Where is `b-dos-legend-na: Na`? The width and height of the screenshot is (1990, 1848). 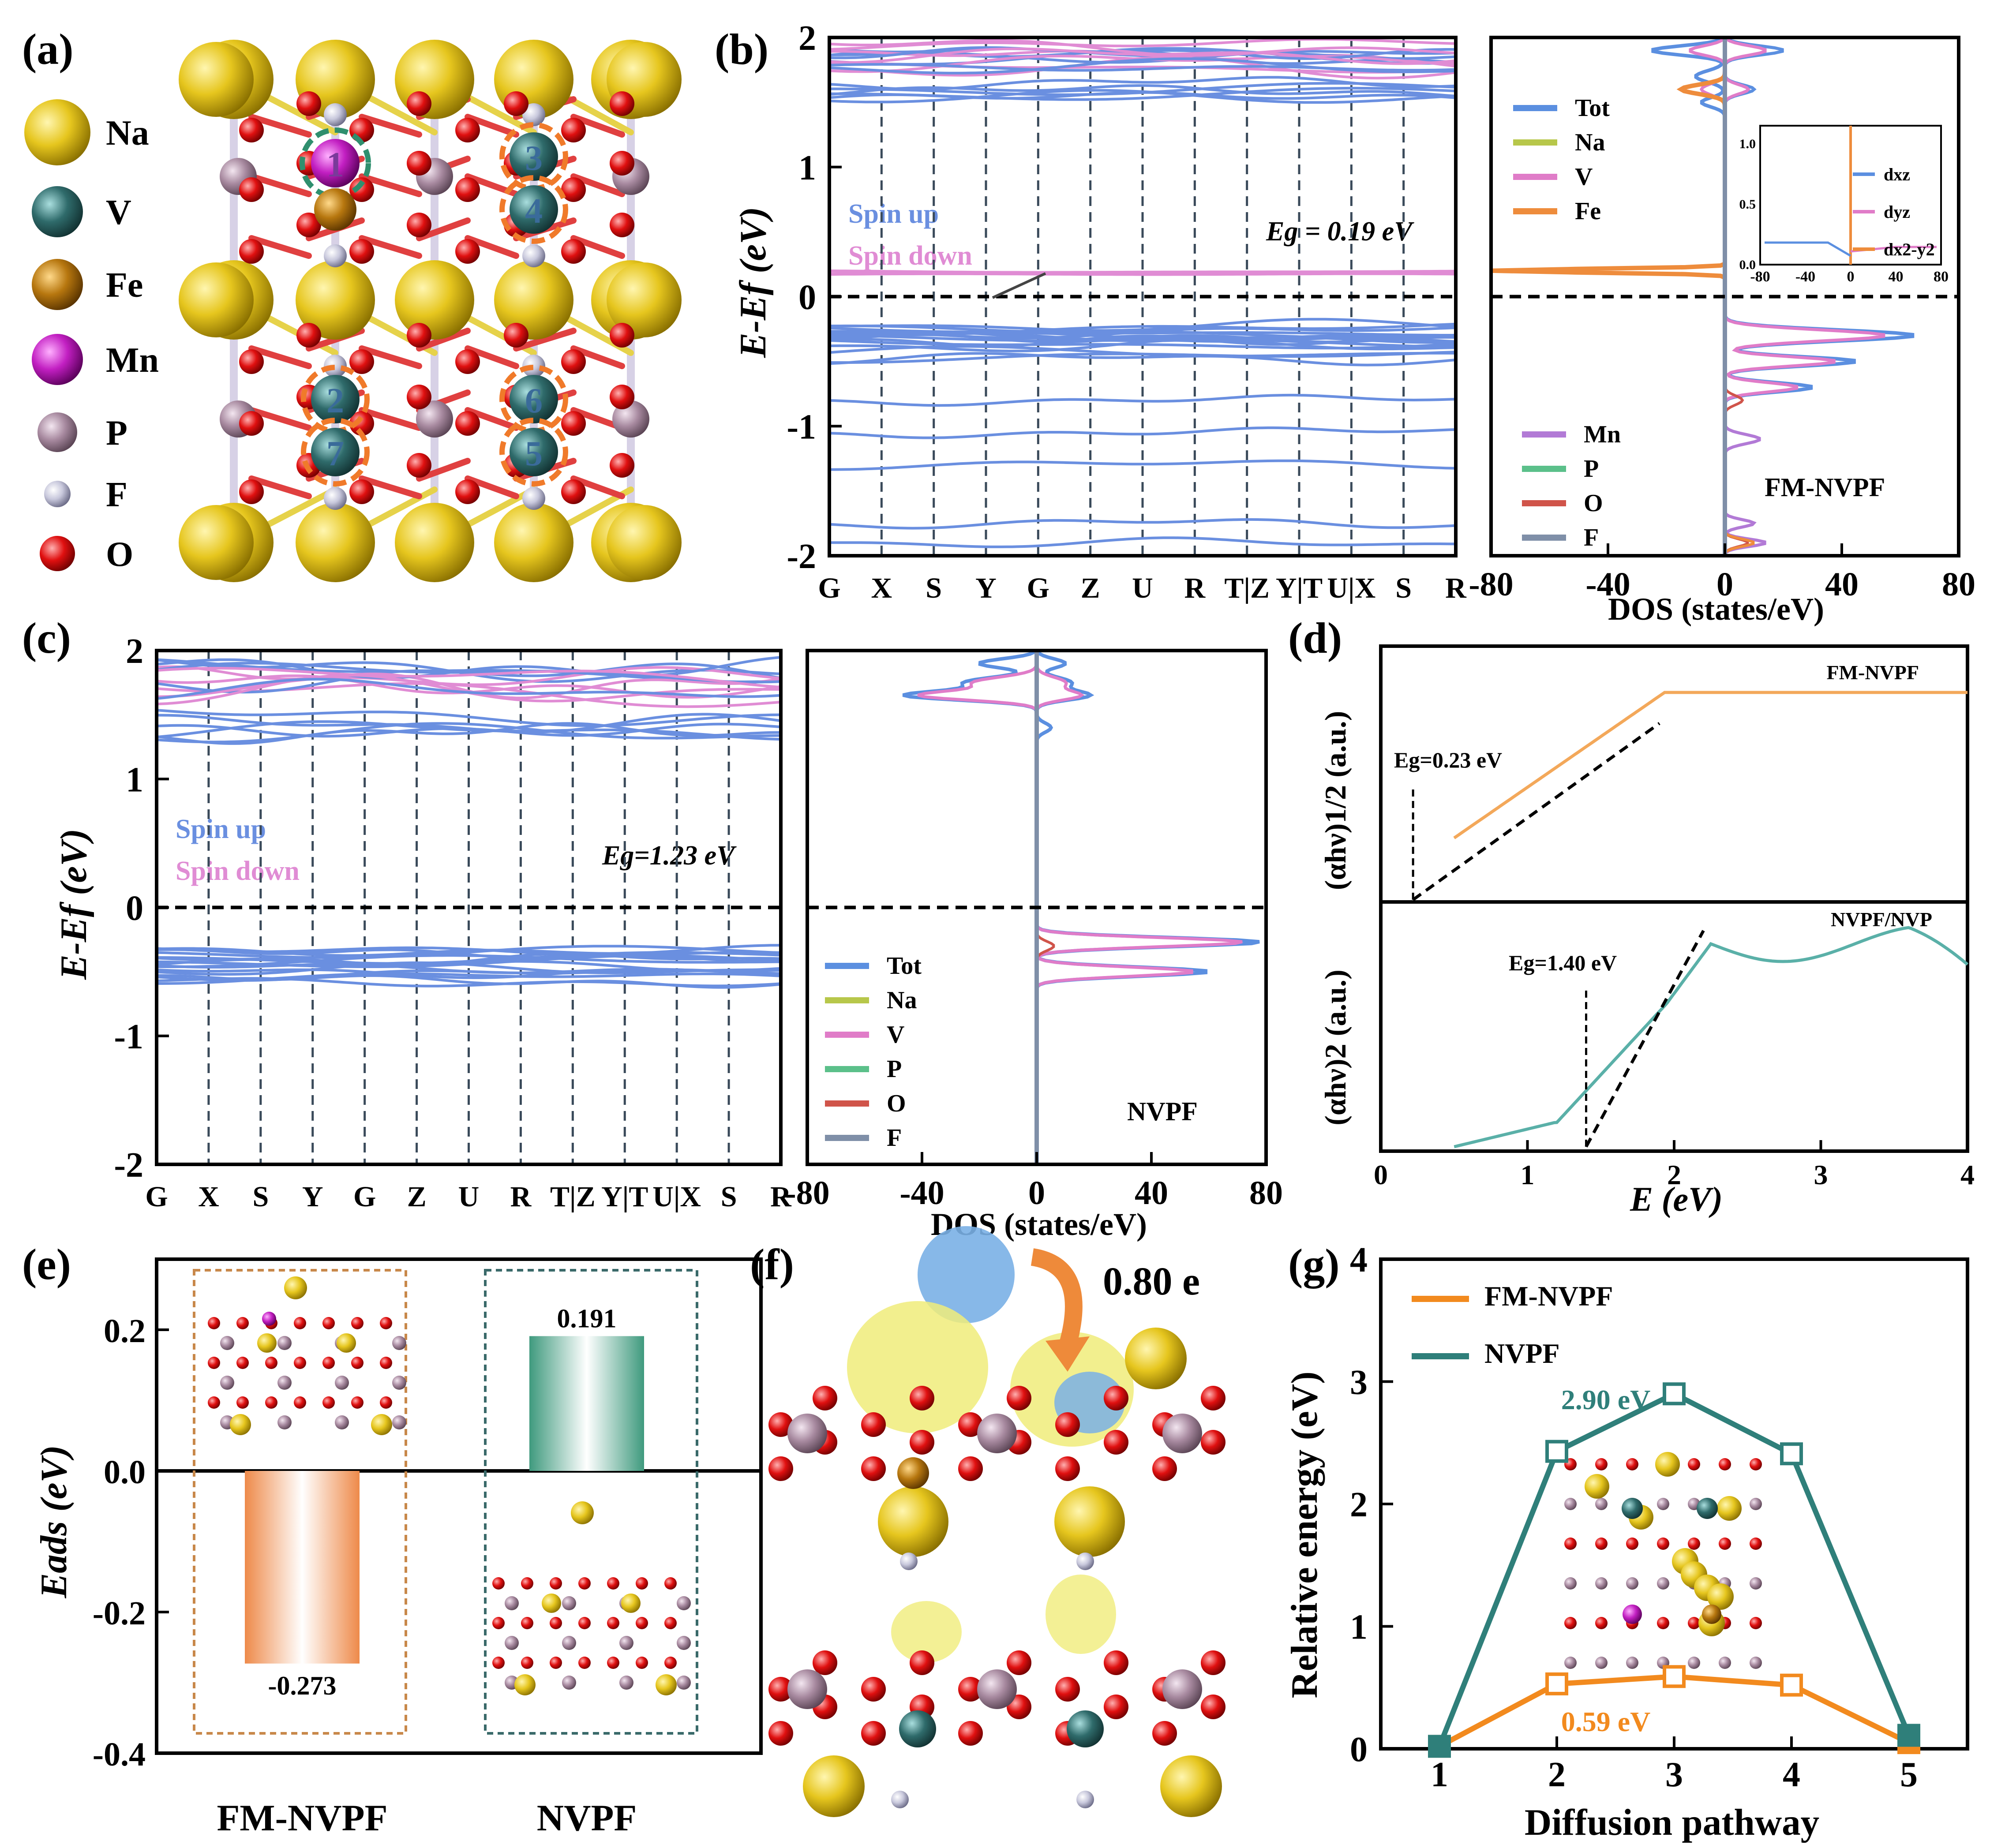 b-dos-legend-na: Na is located at coordinates (1590, 142).